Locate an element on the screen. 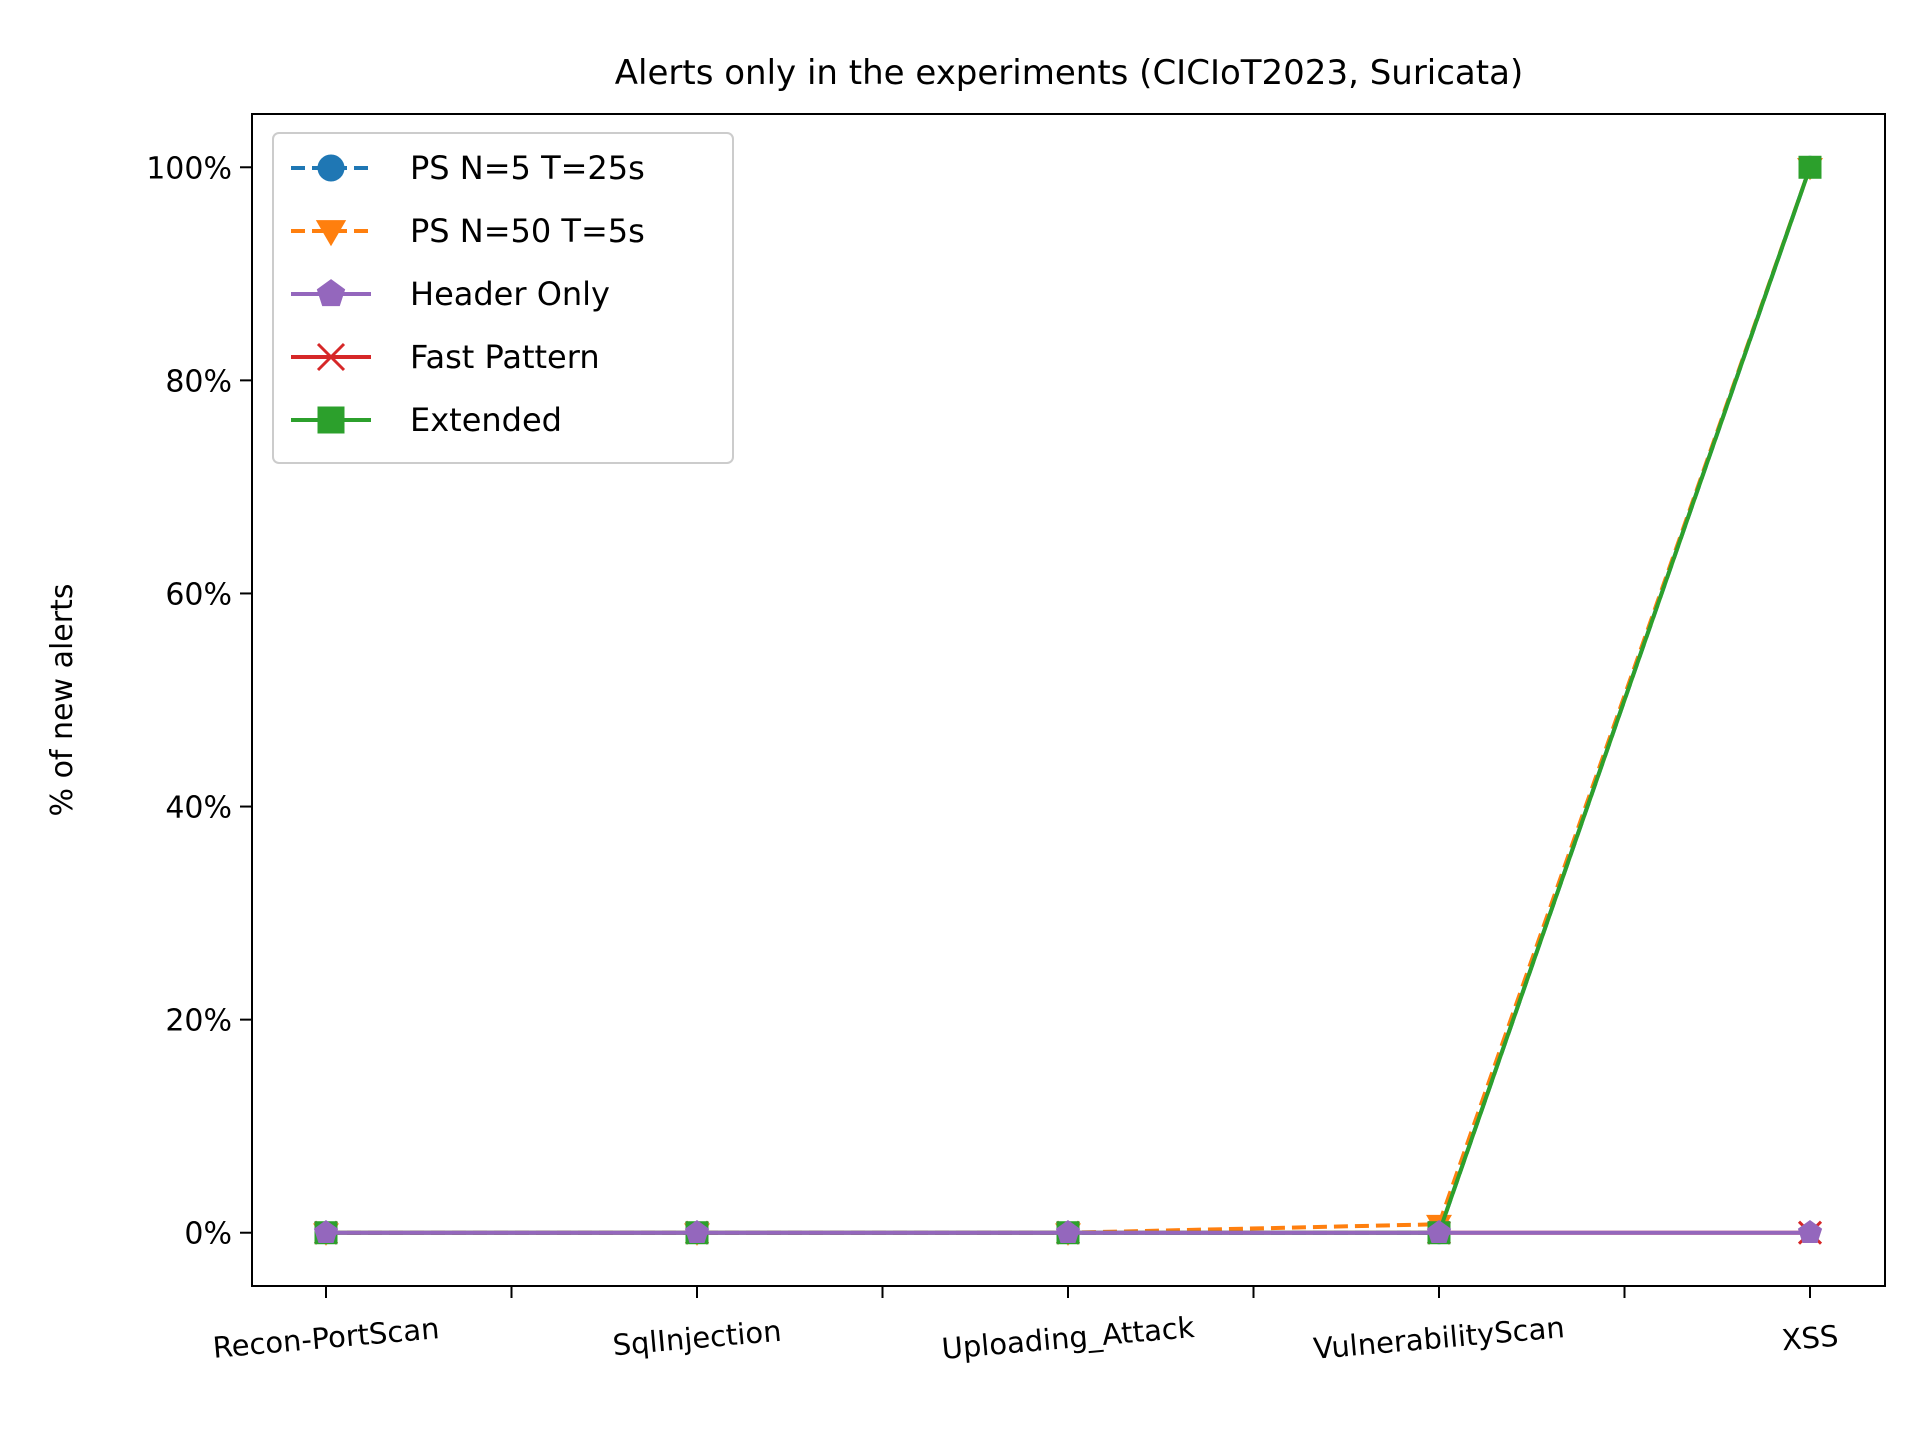 The height and width of the screenshot is (1440, 1920). x-tick-label: SqlInjection is located at coordinates (697, 1338).